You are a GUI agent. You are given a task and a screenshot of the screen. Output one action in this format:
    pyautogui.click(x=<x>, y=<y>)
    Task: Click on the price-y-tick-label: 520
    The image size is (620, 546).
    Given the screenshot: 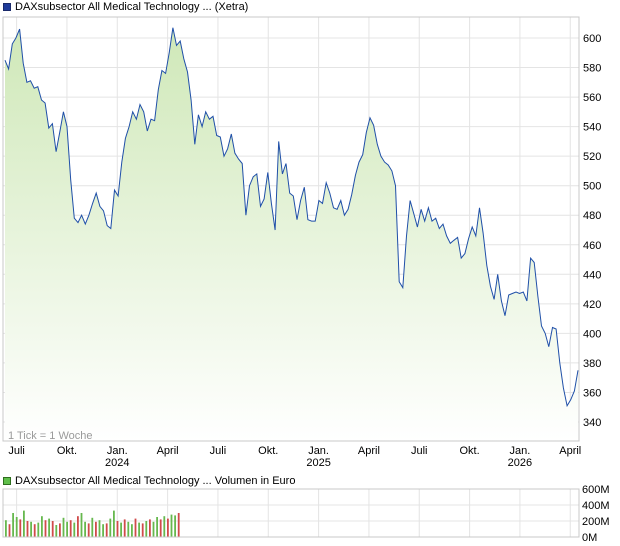 What is the action you would take?
    pyautogui.click(x=592, y=157)
    